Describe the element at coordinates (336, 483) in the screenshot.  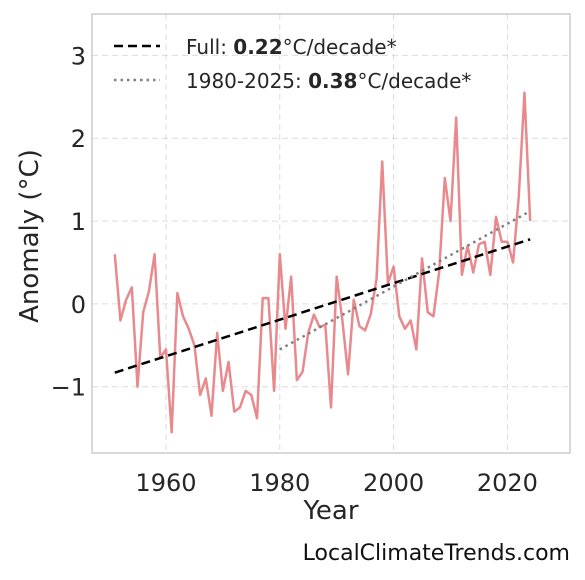
I see `x-ticks: 1960 1980 2000 2020` at that location.